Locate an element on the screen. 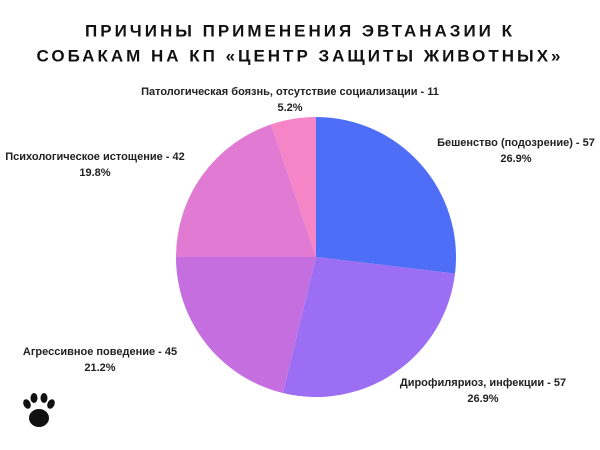  slice-label: Агрессивное поведение - 45 is located at coordinates (100, 352).